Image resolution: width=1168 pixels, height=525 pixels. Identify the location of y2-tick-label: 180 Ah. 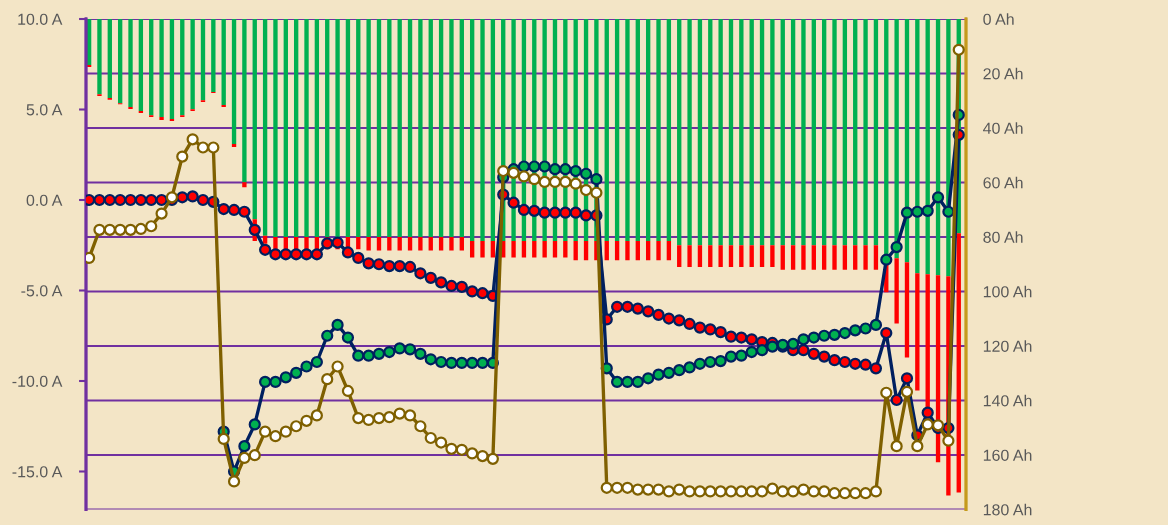
(1007, 509).